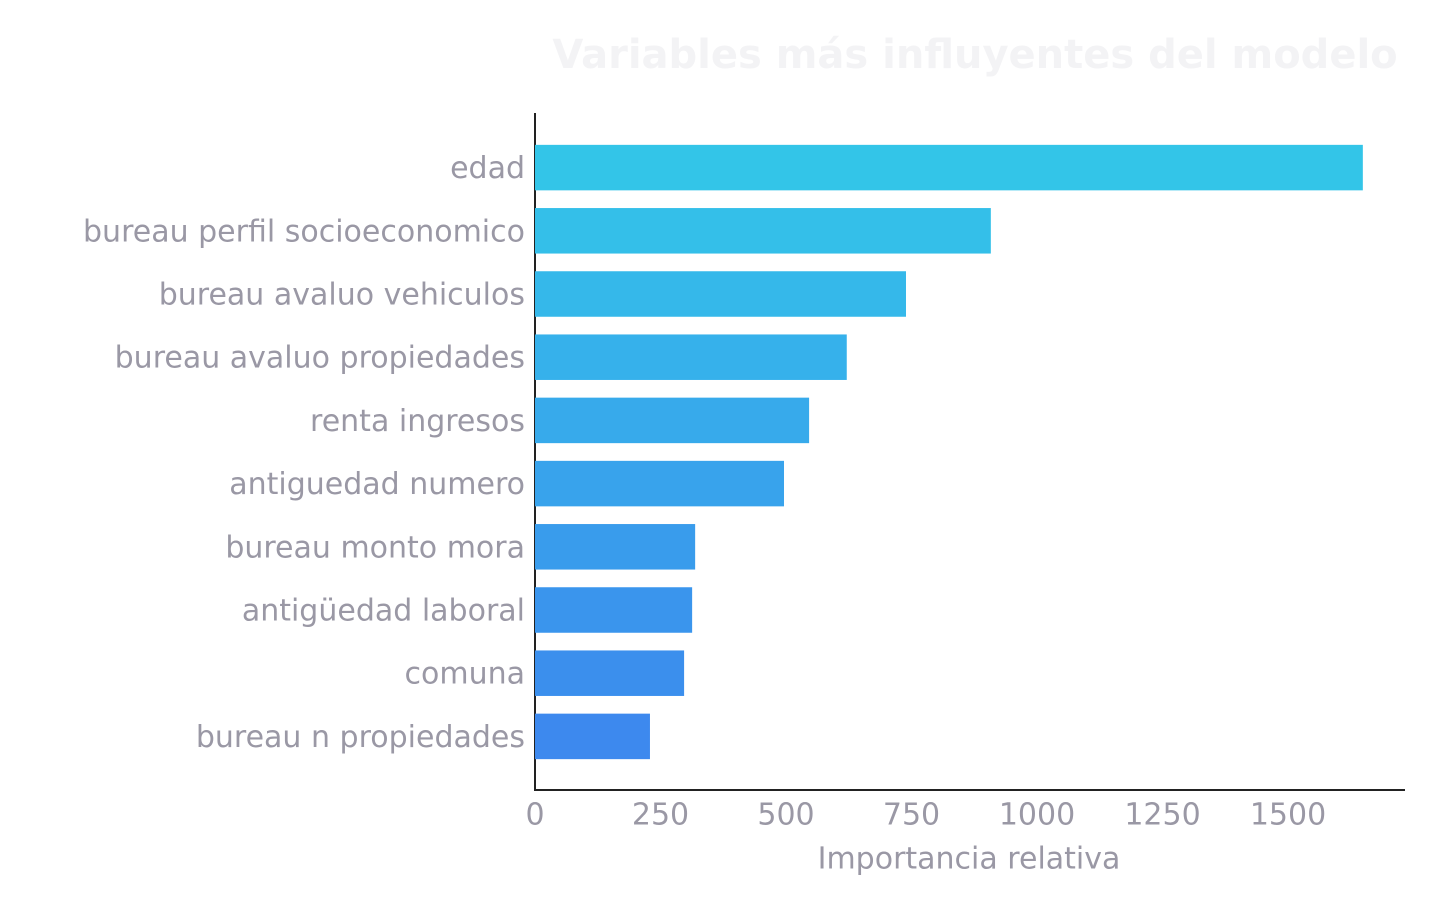  Describe the element at coordinates (383, 611) in the screenshot. I see `y-tick-label: antigüedad laboral` at that location.